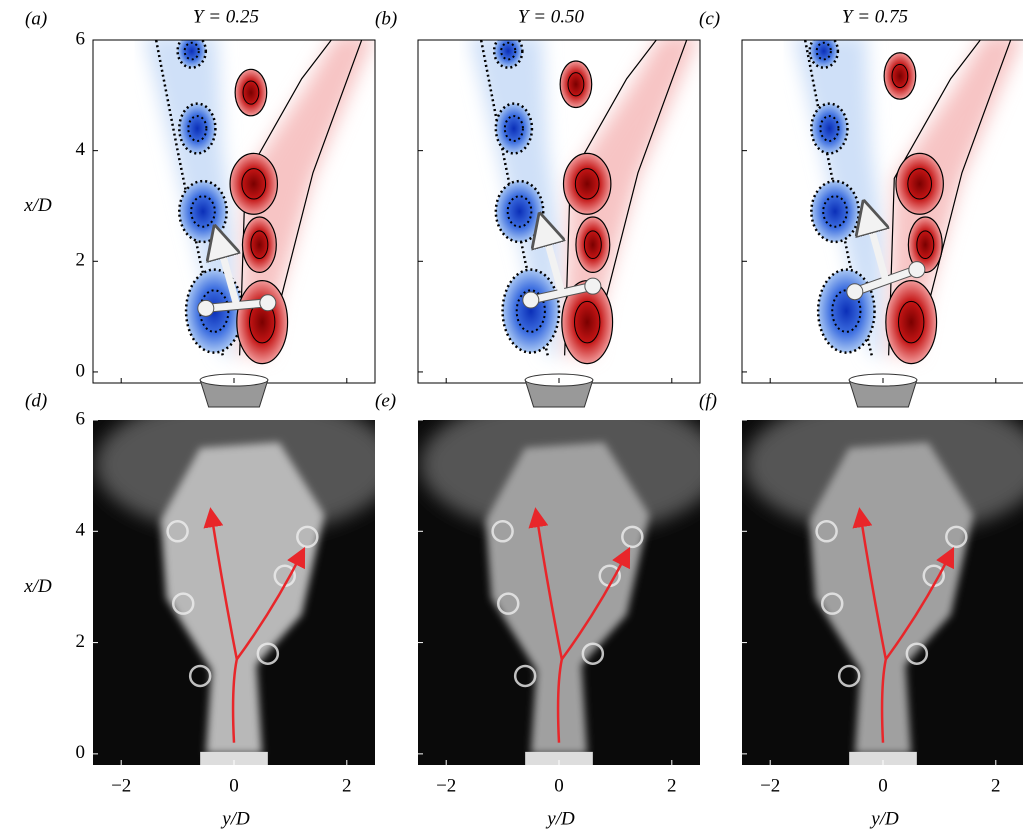 The width and height of the screenshot is (1023, 832). What do you see at coordinates (708, 400) in the screenshot?
I see `panel-label: (f)` at bounding box center [708, 400].